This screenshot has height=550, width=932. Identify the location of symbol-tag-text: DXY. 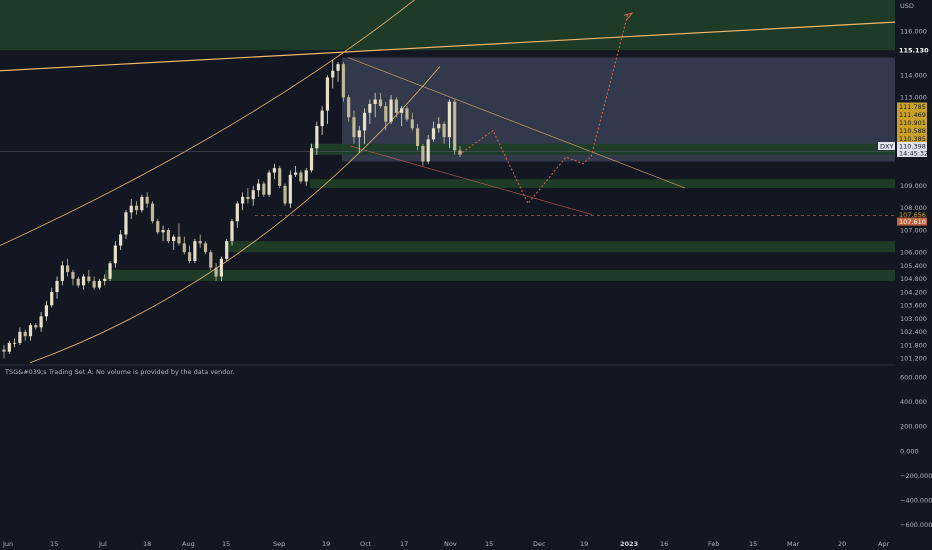
(886, 147).